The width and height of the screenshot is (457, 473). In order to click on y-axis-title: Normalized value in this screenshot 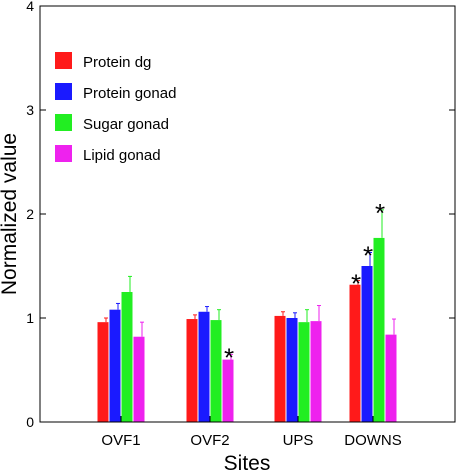, I will do `click(10, 214)`.